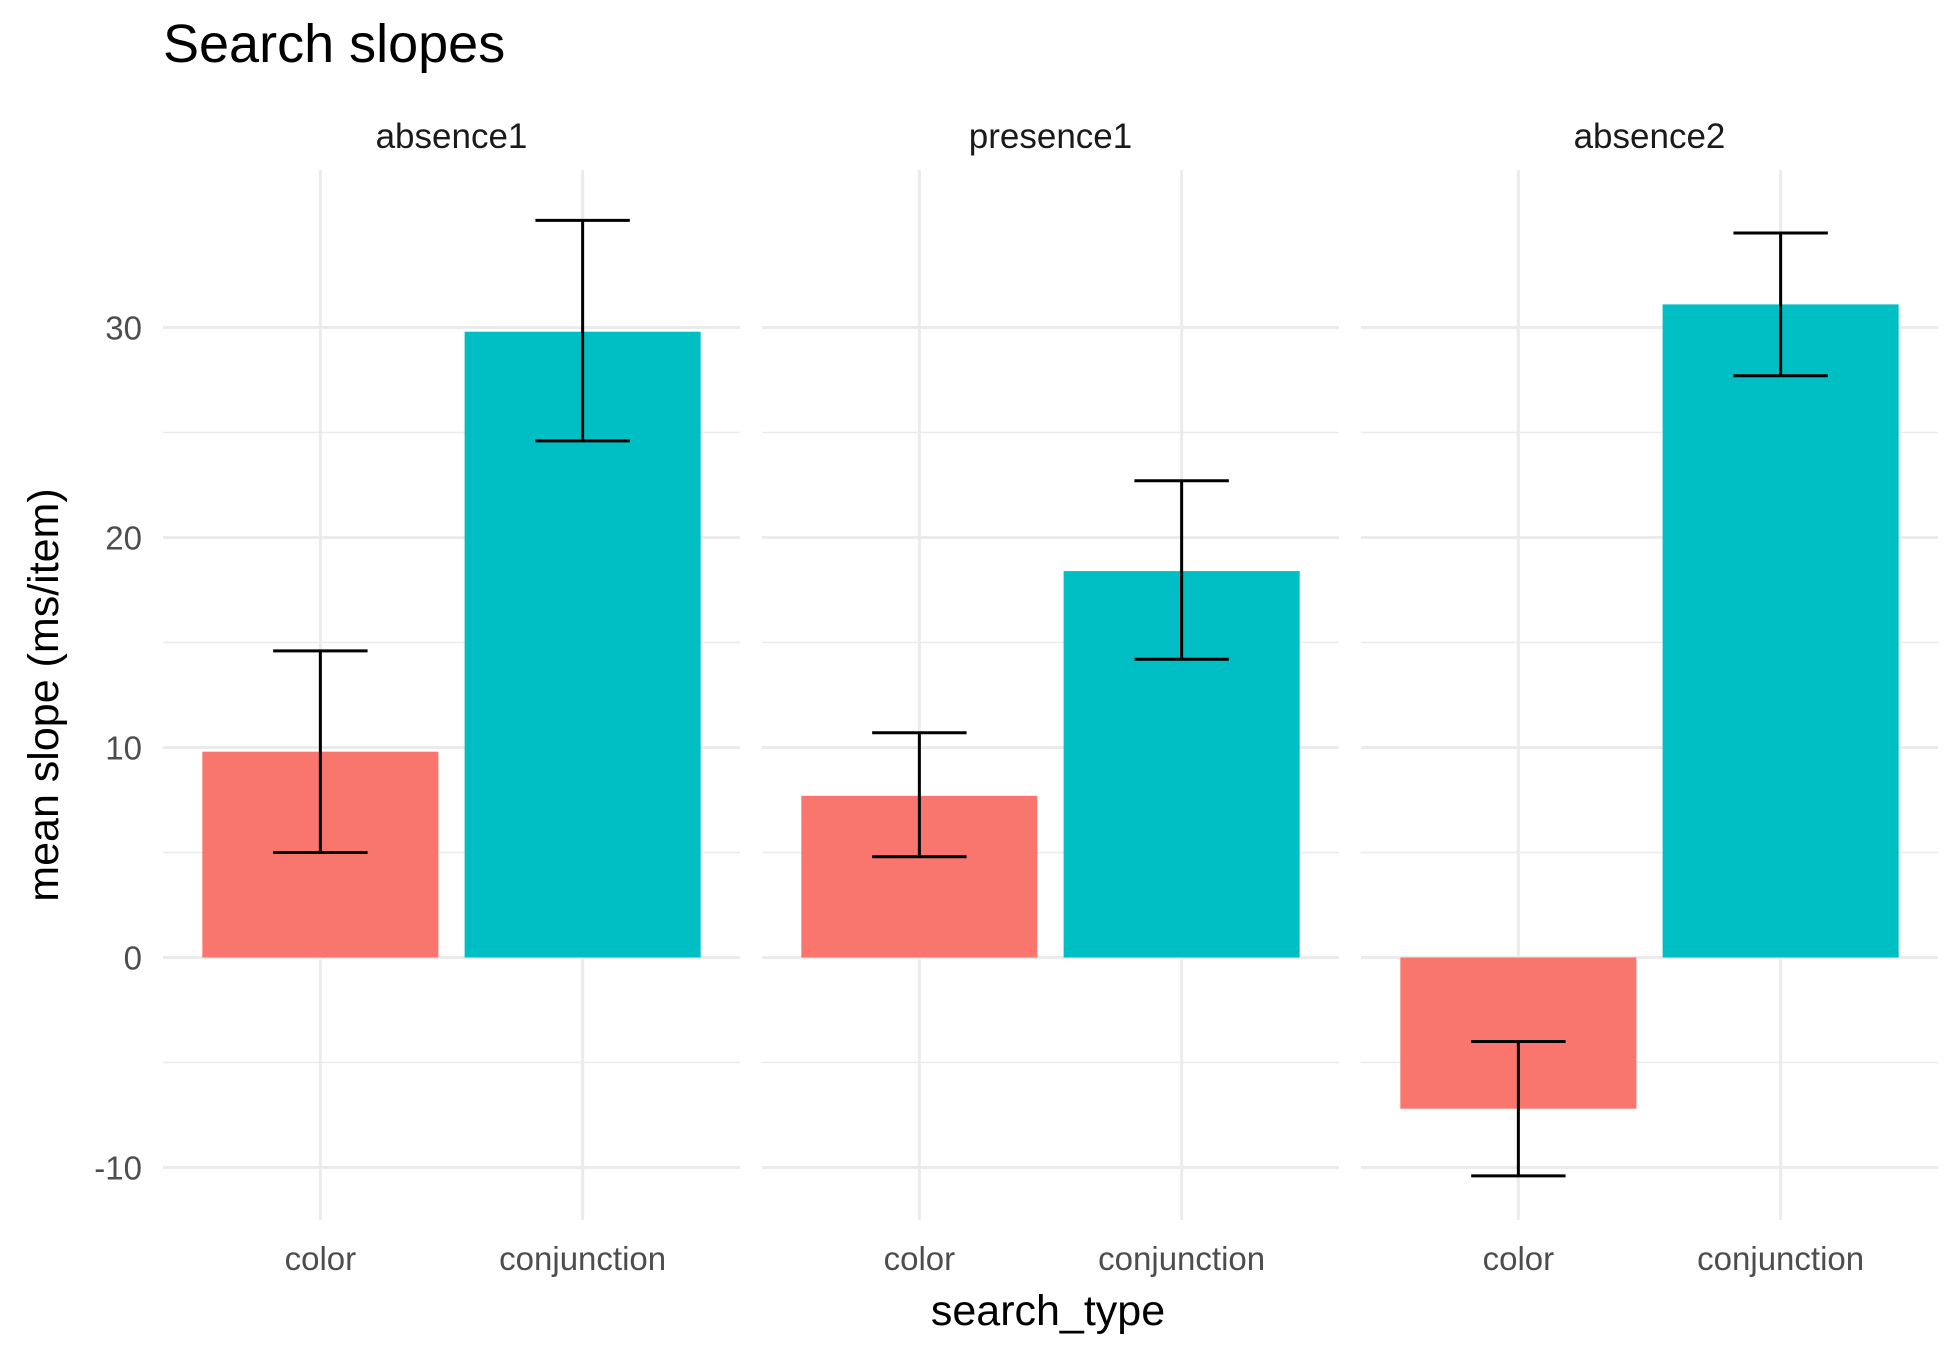 This screenshot has width=1950, height=1350. Describe the element at coordinates (123, 748) in the screenshot. I see `y-tick-label: 10` at that location.